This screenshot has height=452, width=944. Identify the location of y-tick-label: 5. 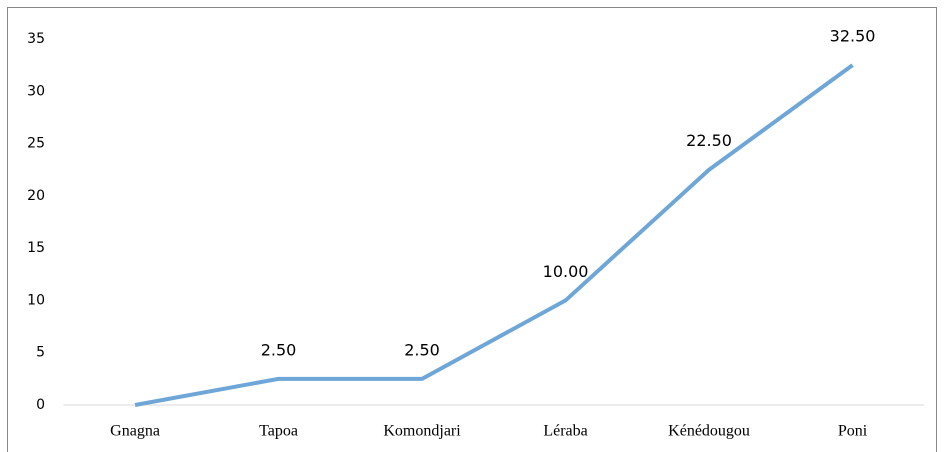
(40, 353).